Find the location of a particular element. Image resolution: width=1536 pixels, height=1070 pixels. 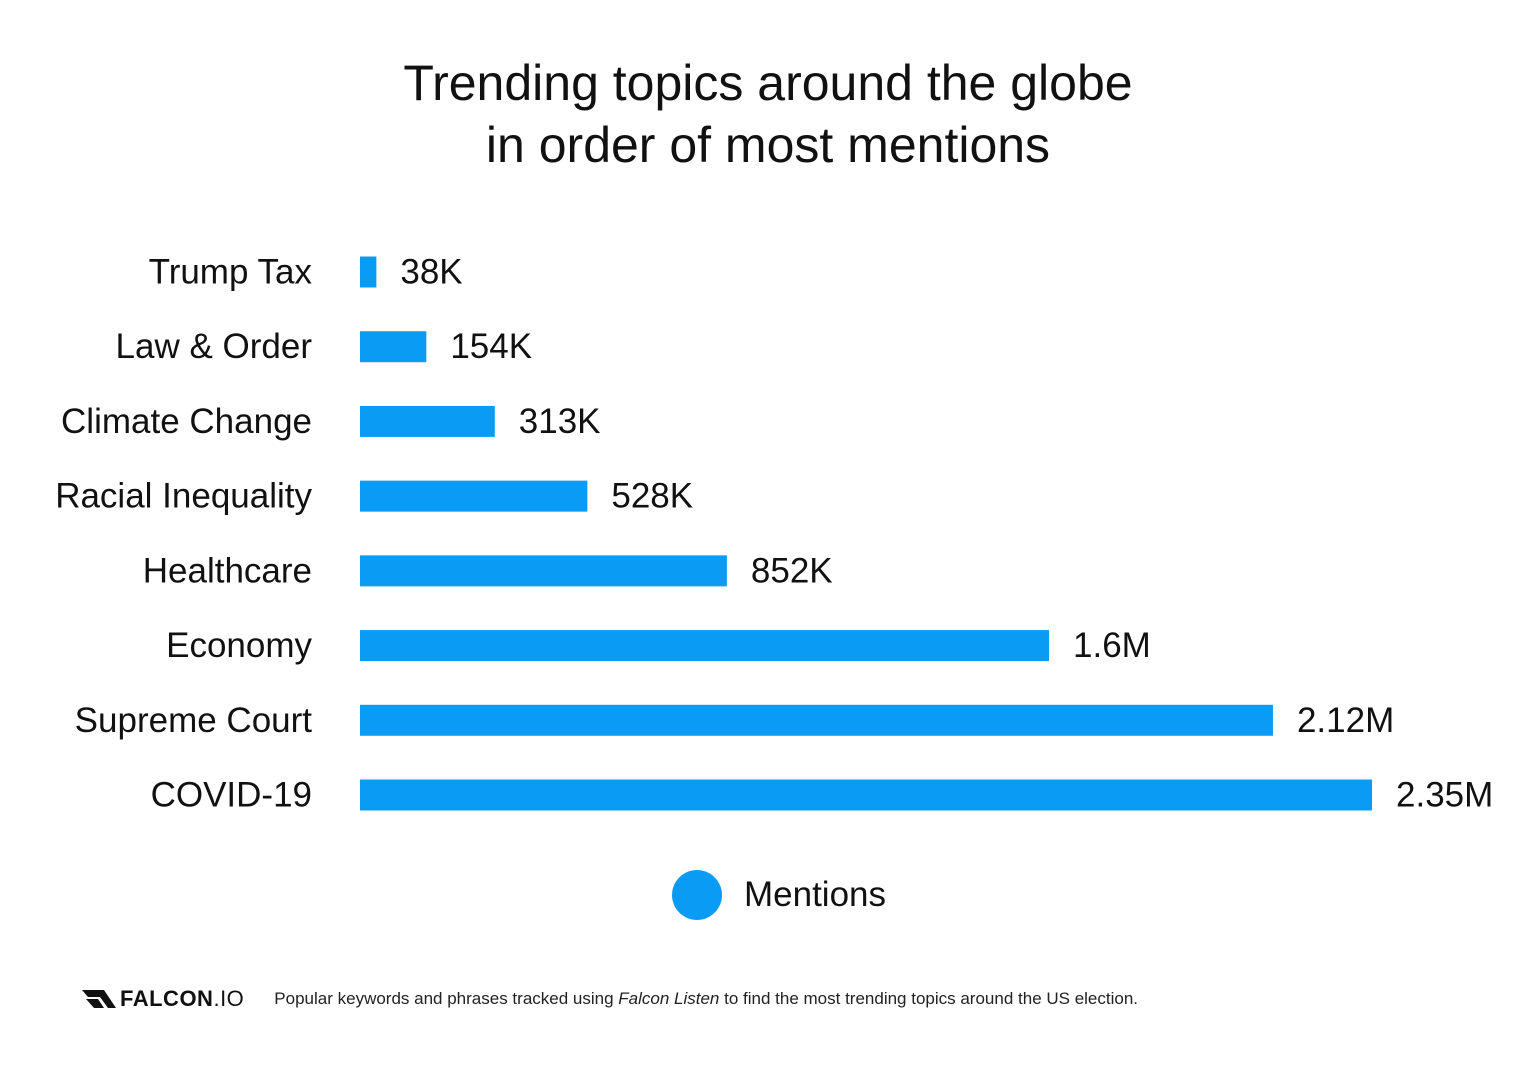

category-label: Climate Change is located at coordinates (186, 421).